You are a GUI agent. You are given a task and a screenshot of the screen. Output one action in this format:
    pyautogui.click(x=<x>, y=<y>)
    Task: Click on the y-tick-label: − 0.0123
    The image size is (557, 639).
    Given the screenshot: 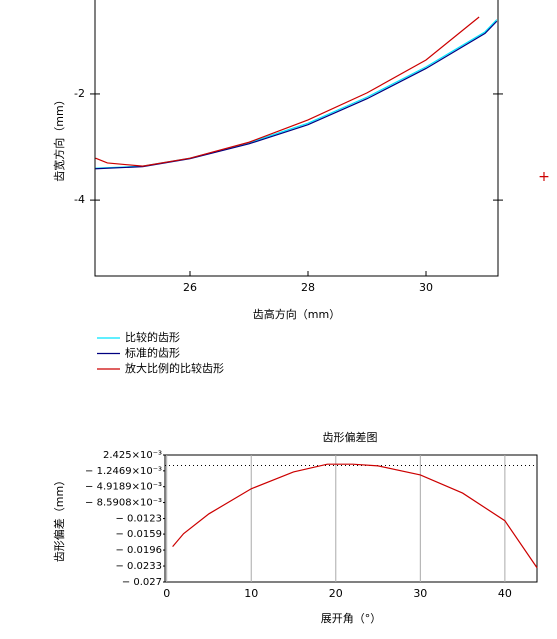 What is the action you would take?
    pyautogui.click(x=138, y=519)
    